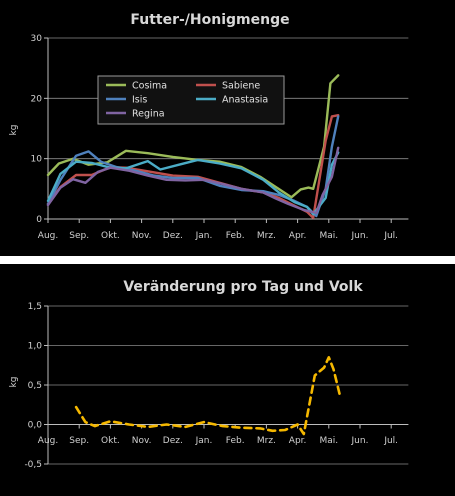 This screenshot has width=455, height=496. What do you see at coordinates (227, 260) in the screenshot?
I see `panel-separator` at bounding box center [227, 260].